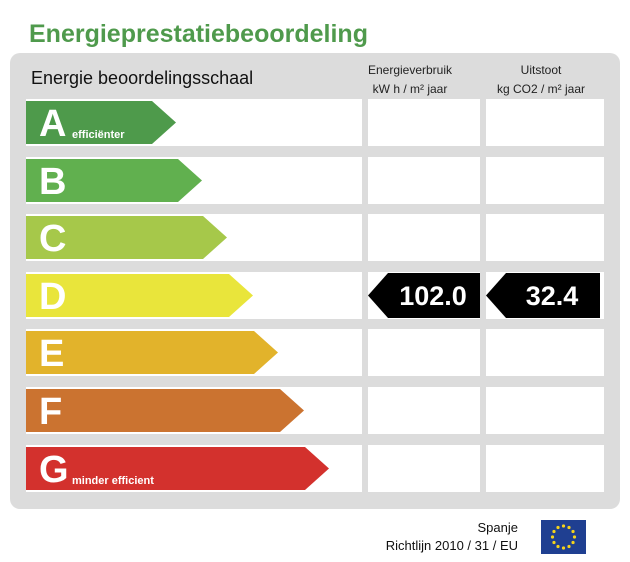  I want to click on class-arrow-f, so click(165, 410).